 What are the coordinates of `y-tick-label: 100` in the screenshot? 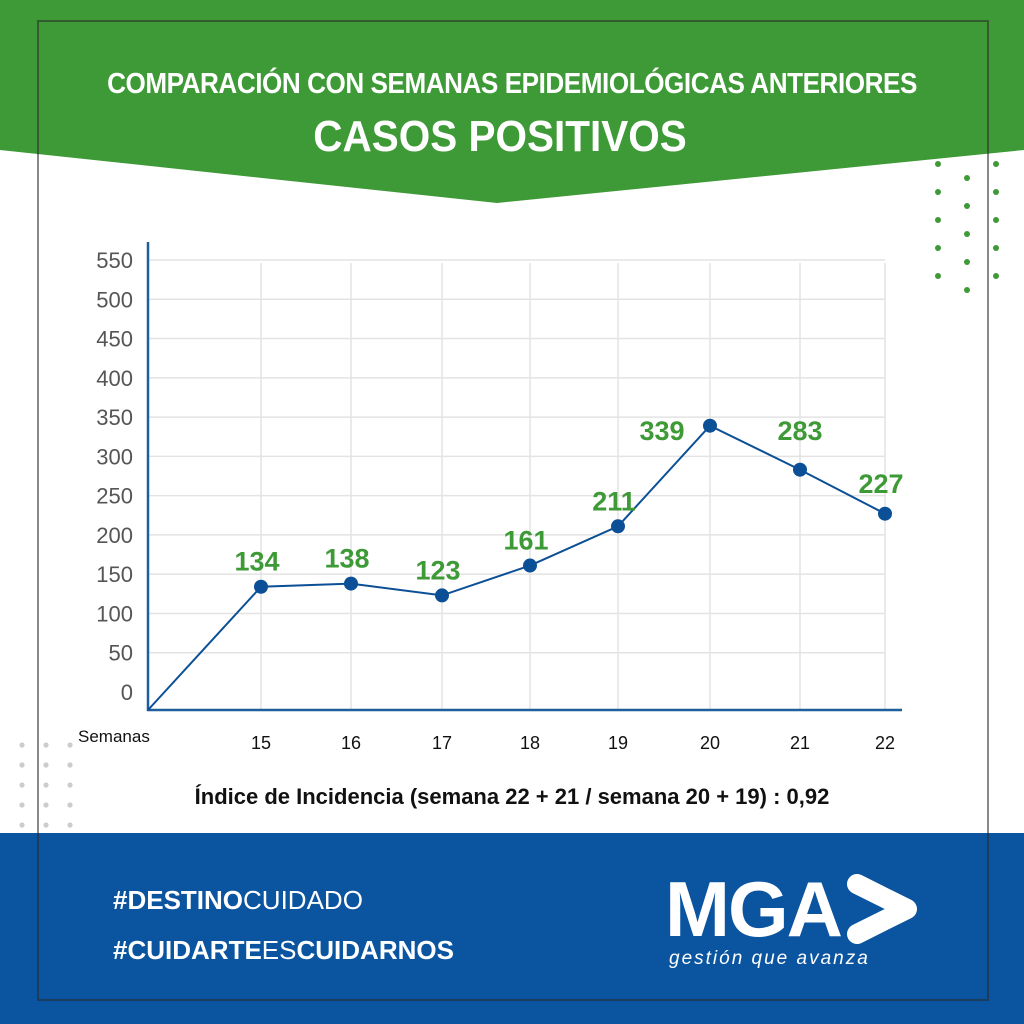 It's located at (114, 613).